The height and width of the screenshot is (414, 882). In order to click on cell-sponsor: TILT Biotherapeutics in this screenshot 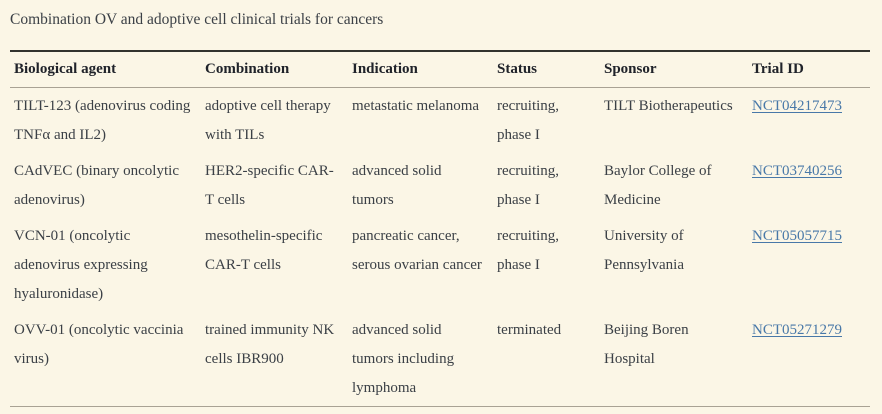, I will do `click(668, 106)`.